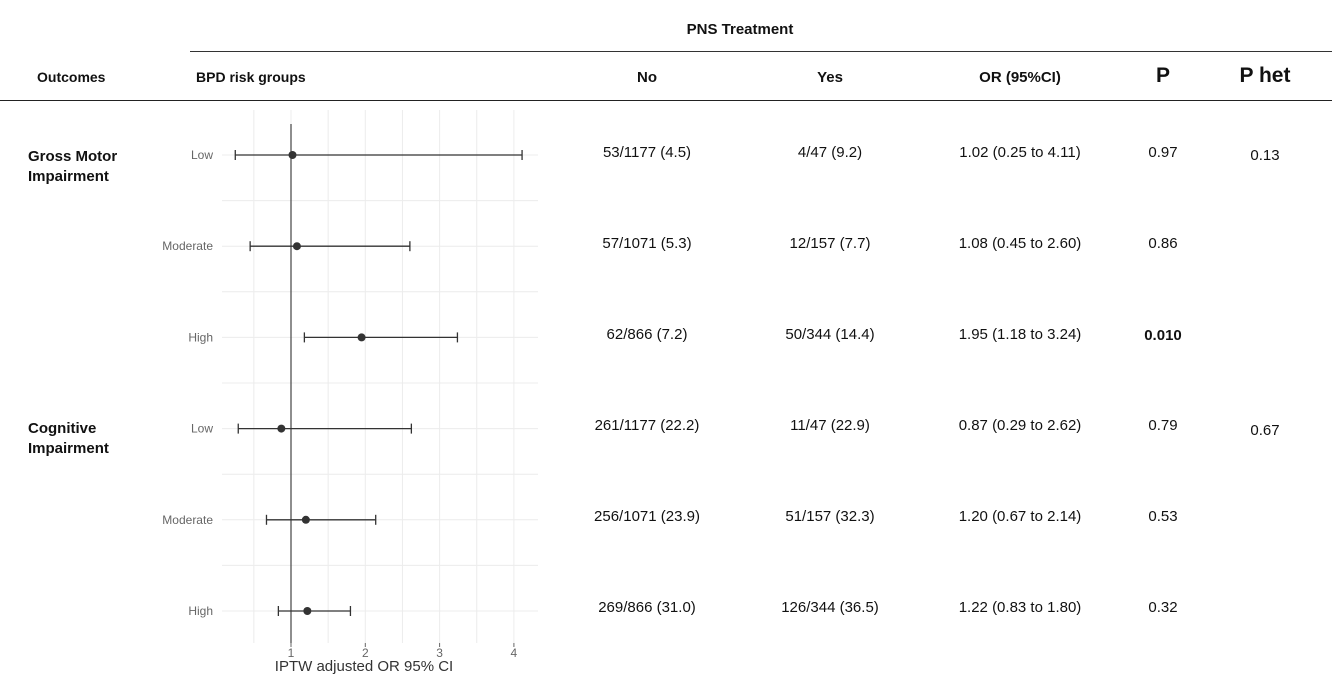 The image size is (1332, 677). Describe the element at coordinates (71, 77) in the screenshot. I see `outcomes-header: Outcomes` at that location.